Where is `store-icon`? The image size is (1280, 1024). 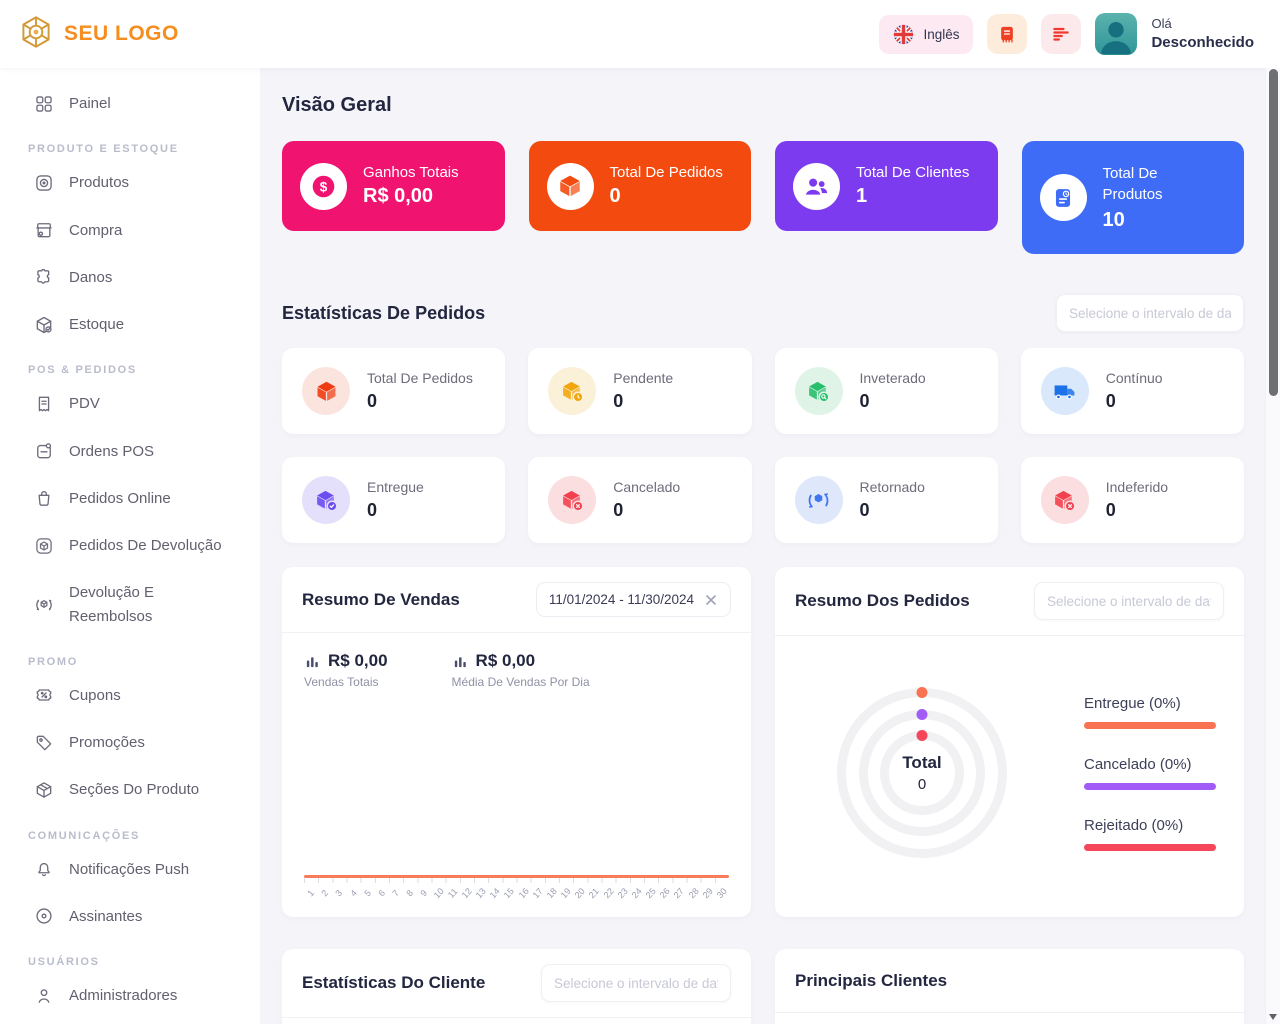 store-icon is located at coordinates (44, 230).